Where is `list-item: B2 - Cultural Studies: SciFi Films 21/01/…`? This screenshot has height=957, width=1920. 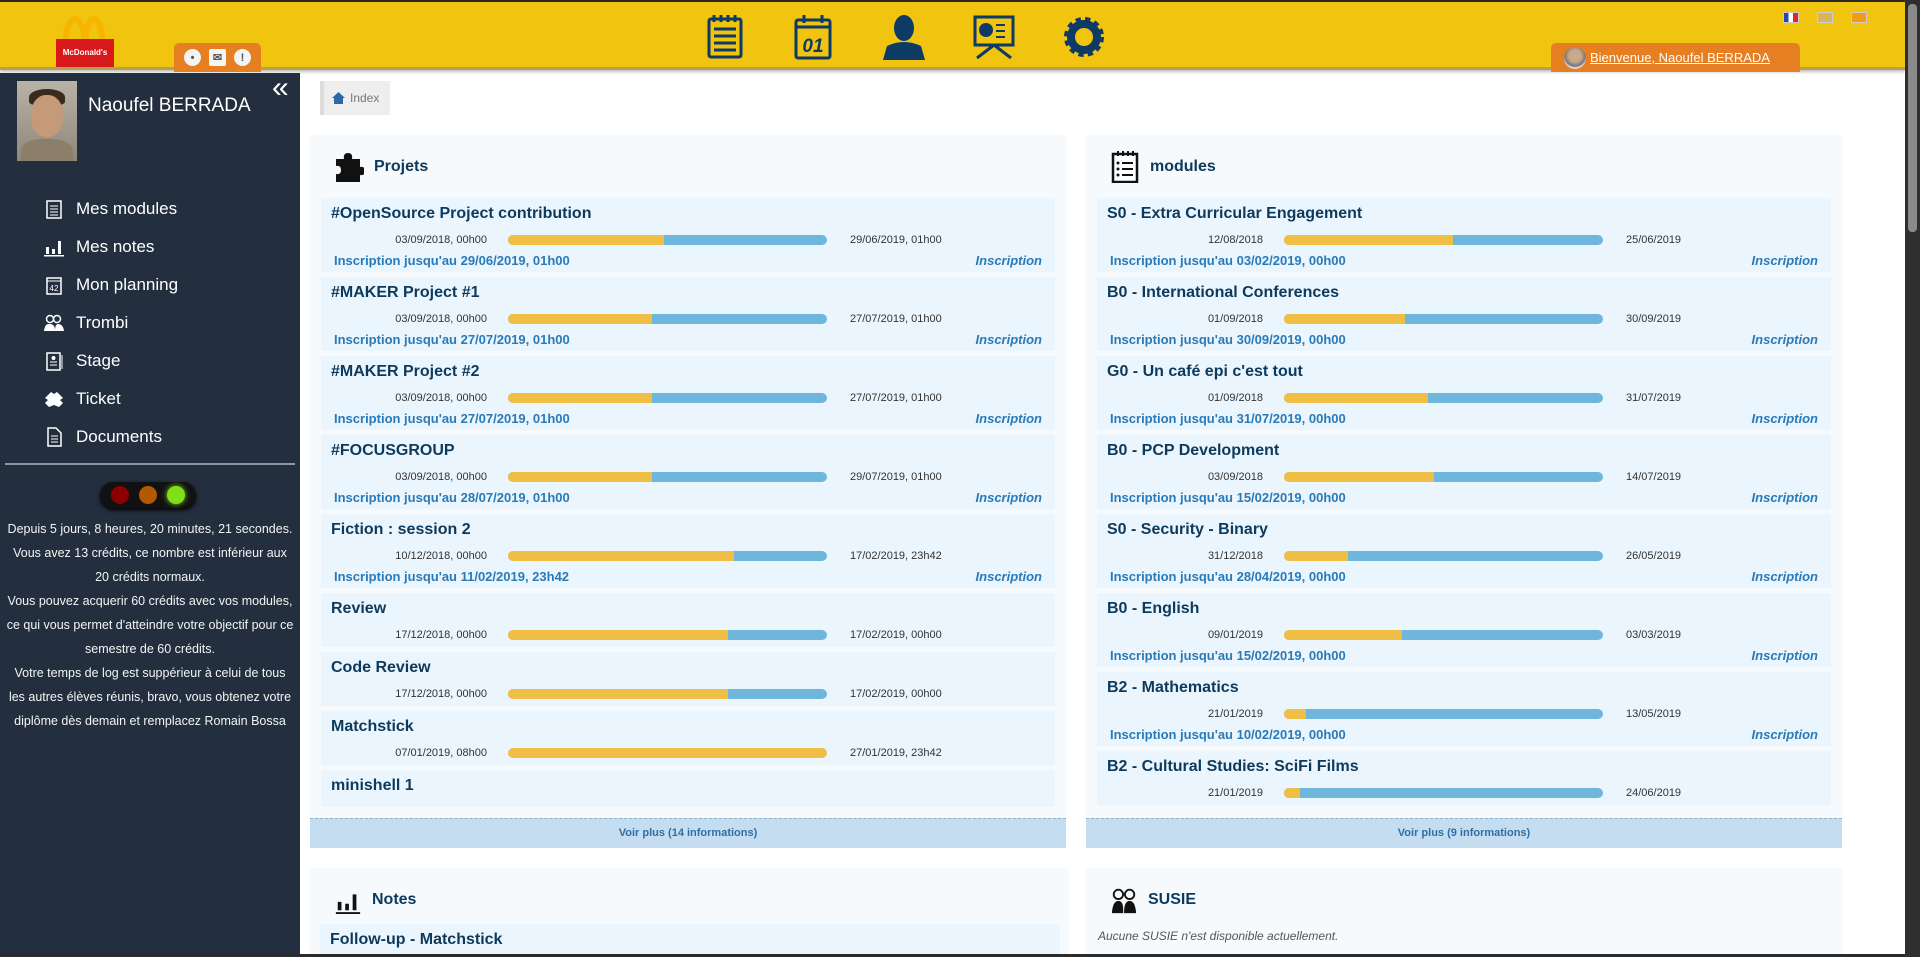
list-item: B2 - Cultural Studies: SciFi Films 21/01/… is located at coordinates (1464, 778).